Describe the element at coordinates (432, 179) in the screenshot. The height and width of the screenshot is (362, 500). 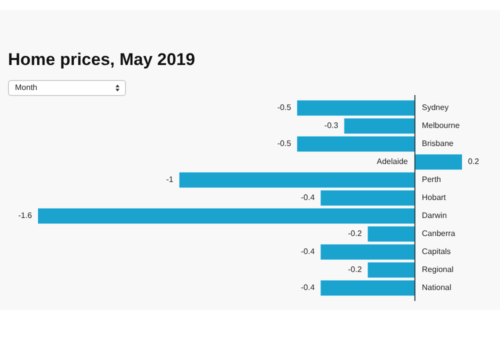
I see `y-tick-label: Perth` at that location.